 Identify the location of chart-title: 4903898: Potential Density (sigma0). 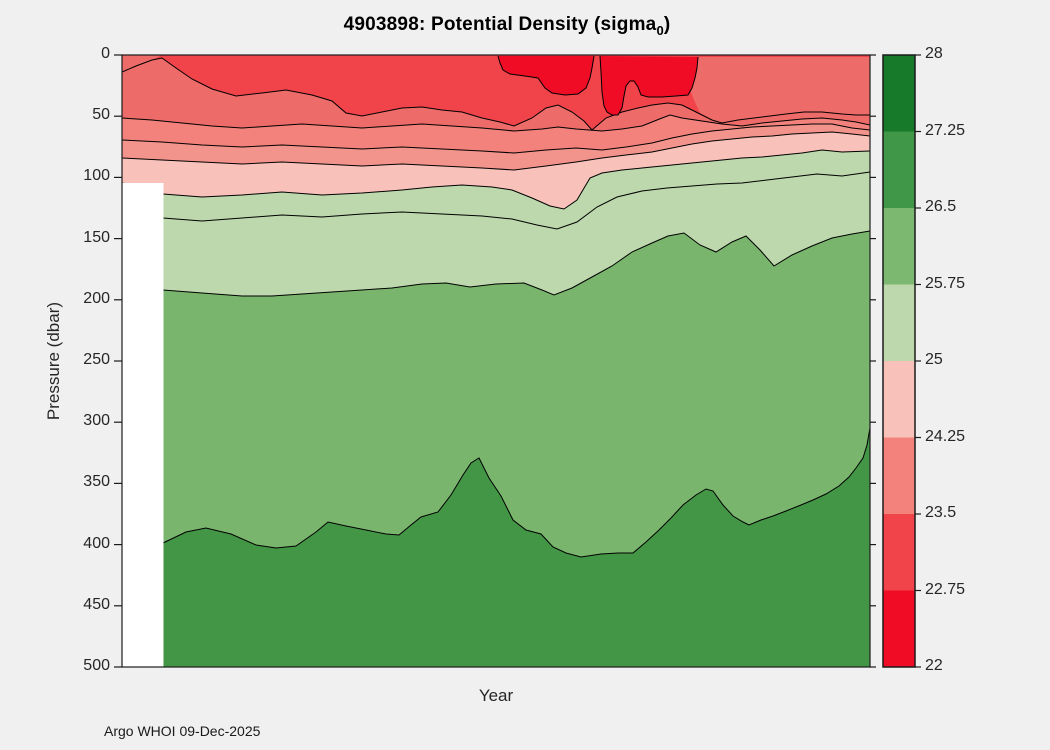
(507, 26).